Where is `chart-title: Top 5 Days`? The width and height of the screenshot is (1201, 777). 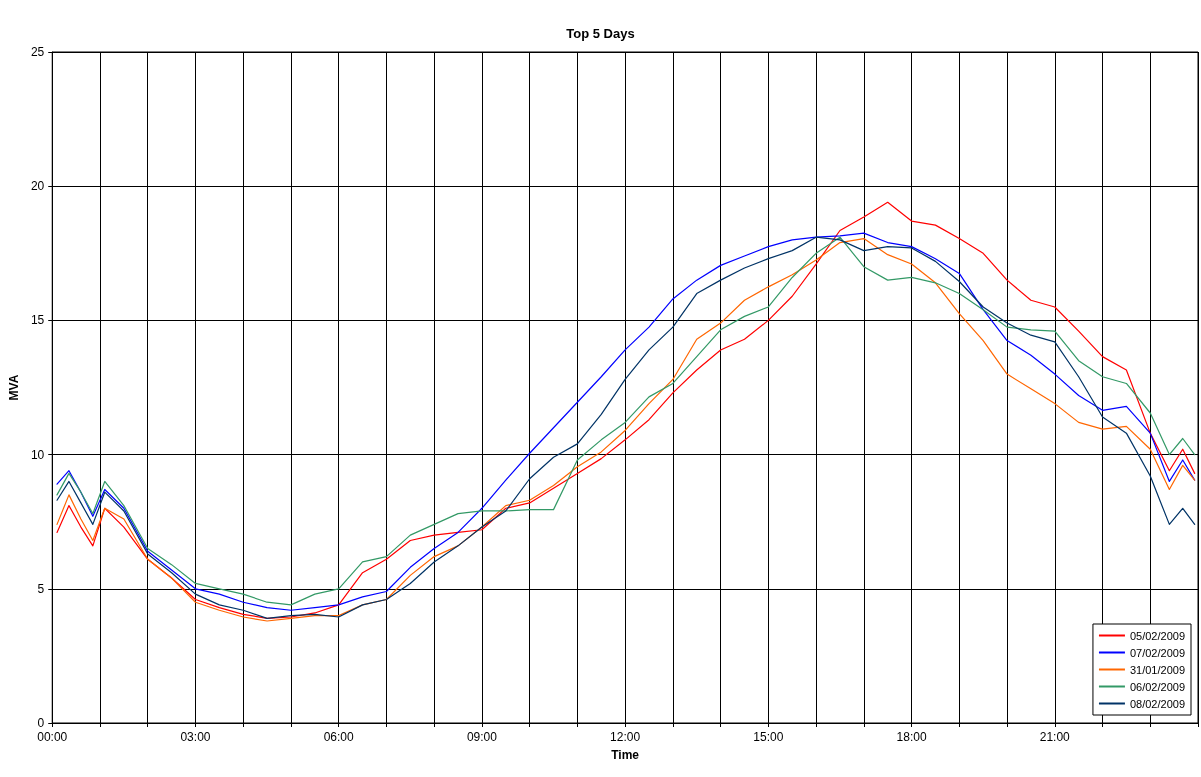 chart-title: Top 5 Days is located at coordinates (600, 33).